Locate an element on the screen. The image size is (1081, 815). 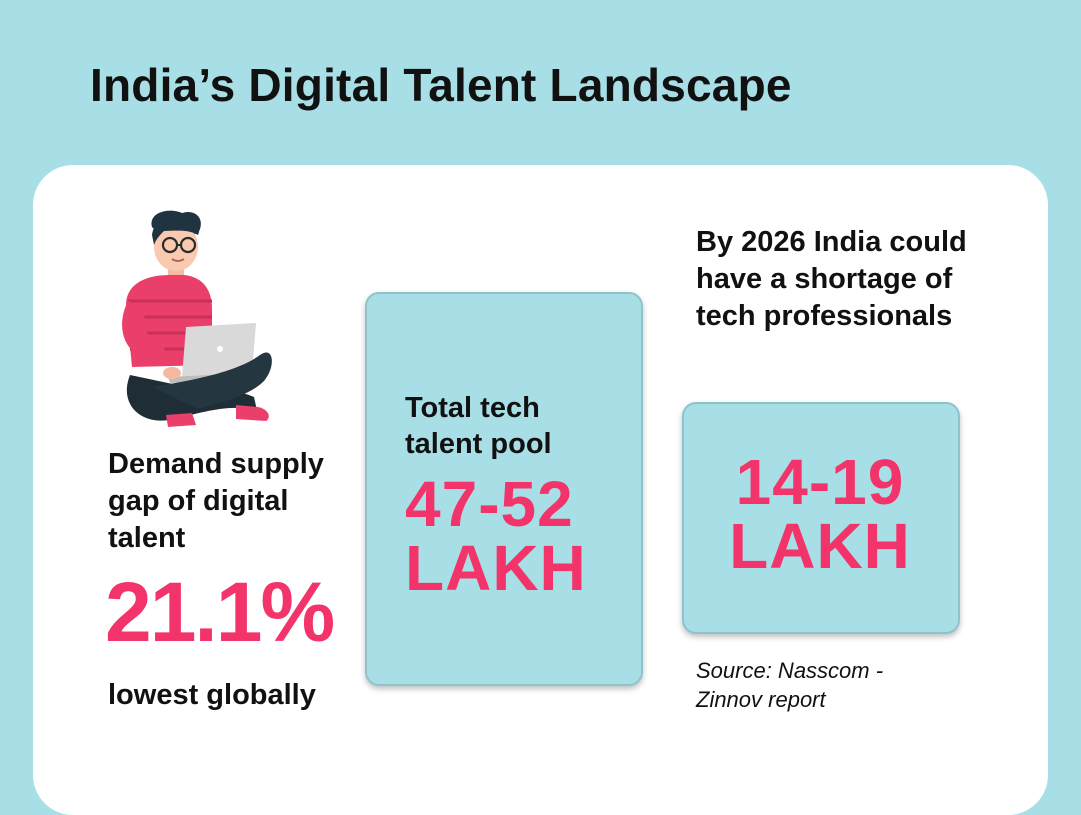
person-with-laptop-illustration is located at coordinates (197, 318).